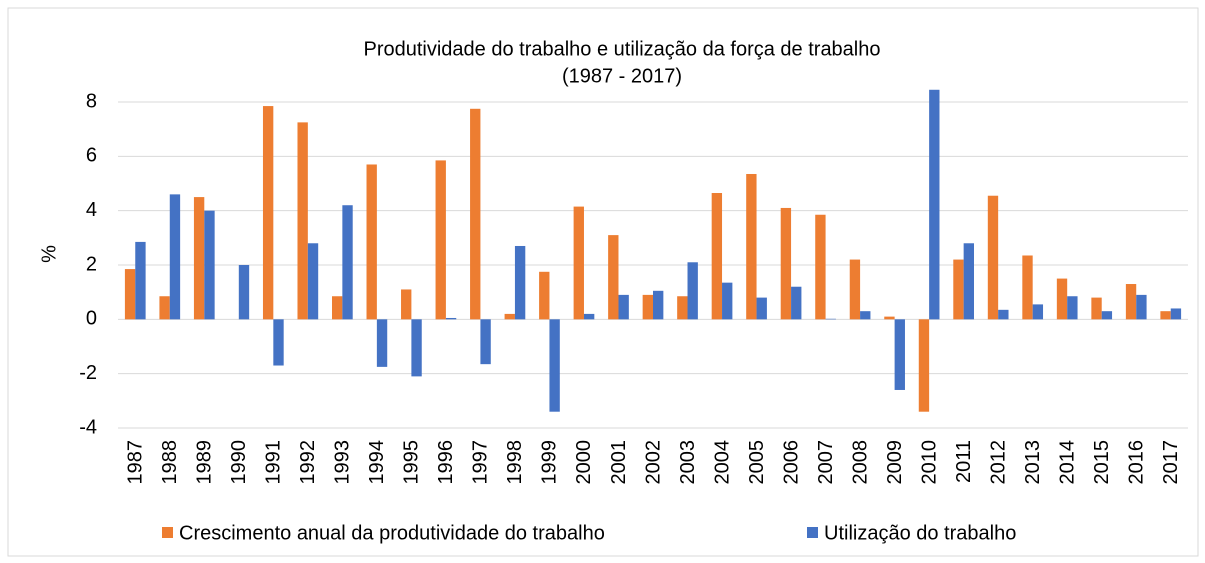 The image size is (1205, 563). I want to click on x-tick-label: 2011, so click(964, 461).